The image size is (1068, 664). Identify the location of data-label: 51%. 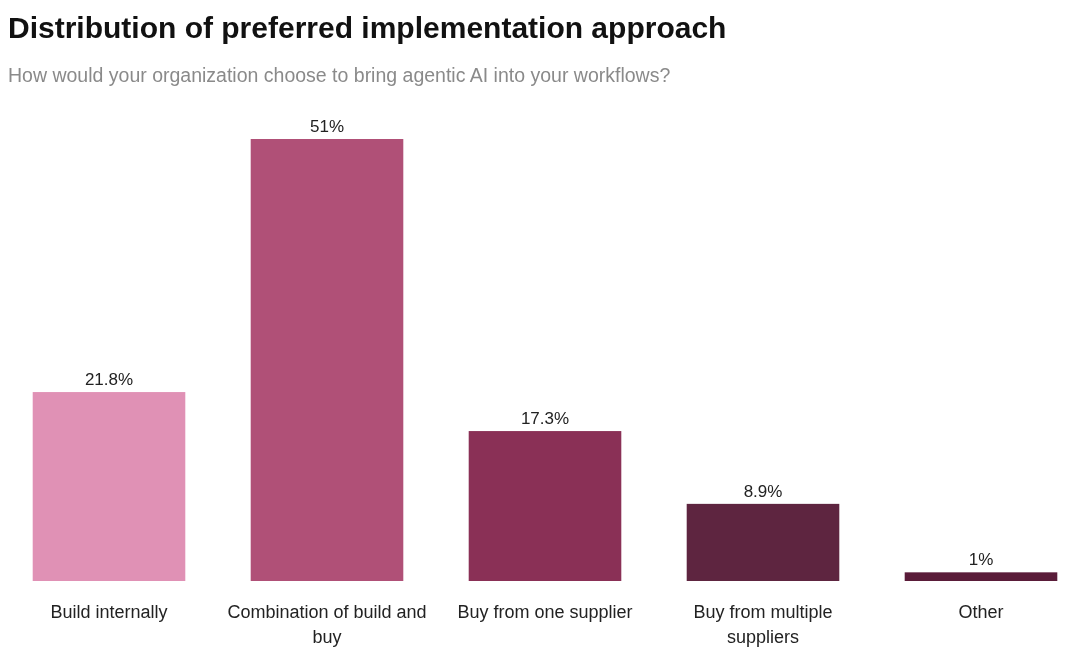
(327, 126).